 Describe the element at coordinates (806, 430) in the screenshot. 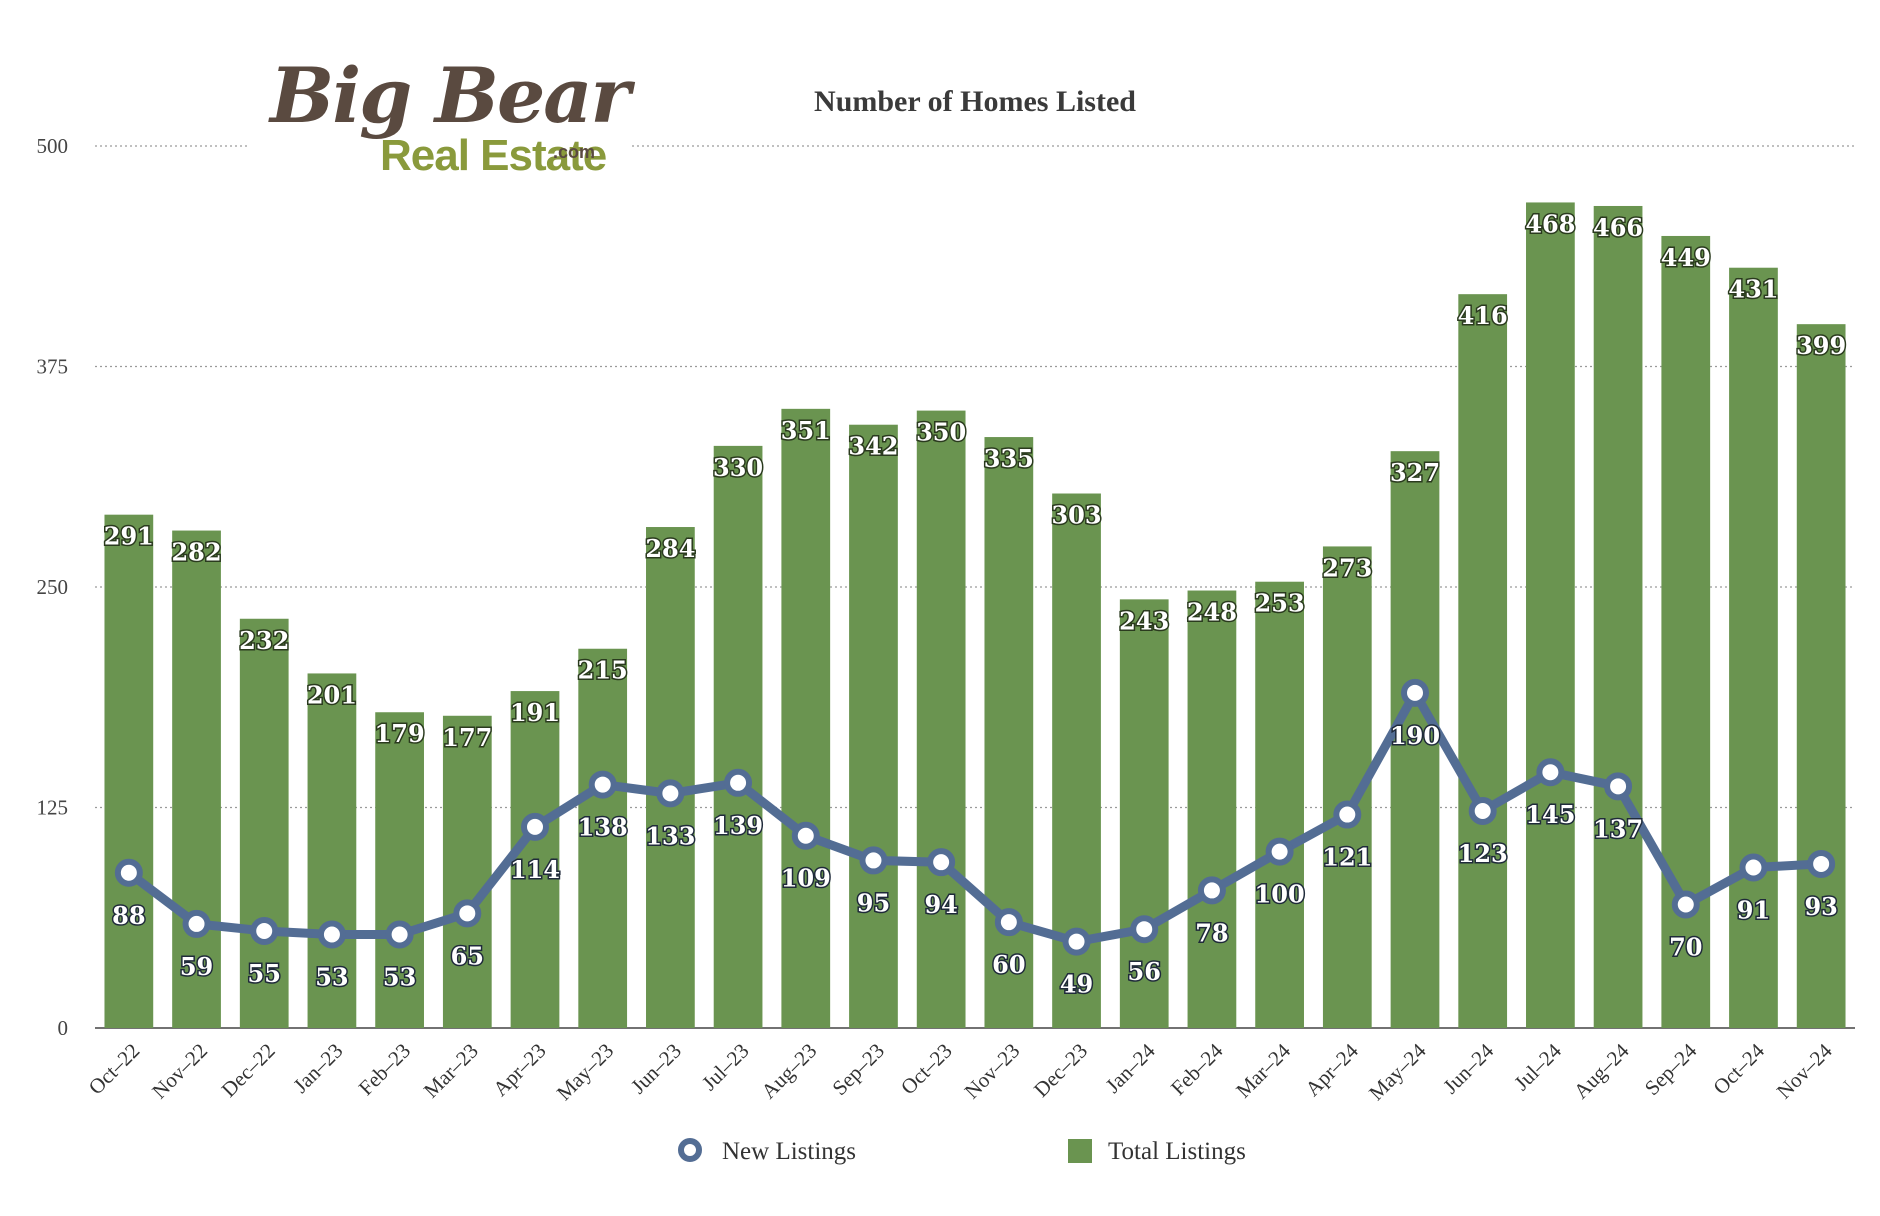

I see `bar-value-label: 351` at that location.